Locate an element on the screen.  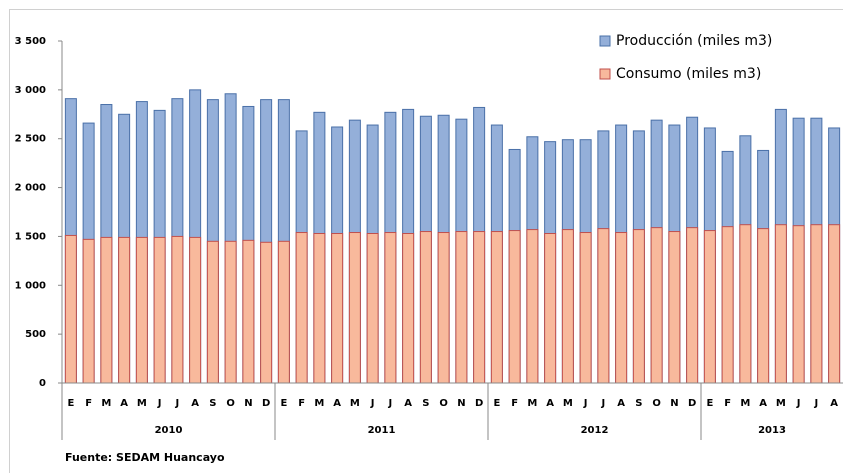
source-note: Fuente: SEDAM Huancayo is located at coordinates (145, 457).